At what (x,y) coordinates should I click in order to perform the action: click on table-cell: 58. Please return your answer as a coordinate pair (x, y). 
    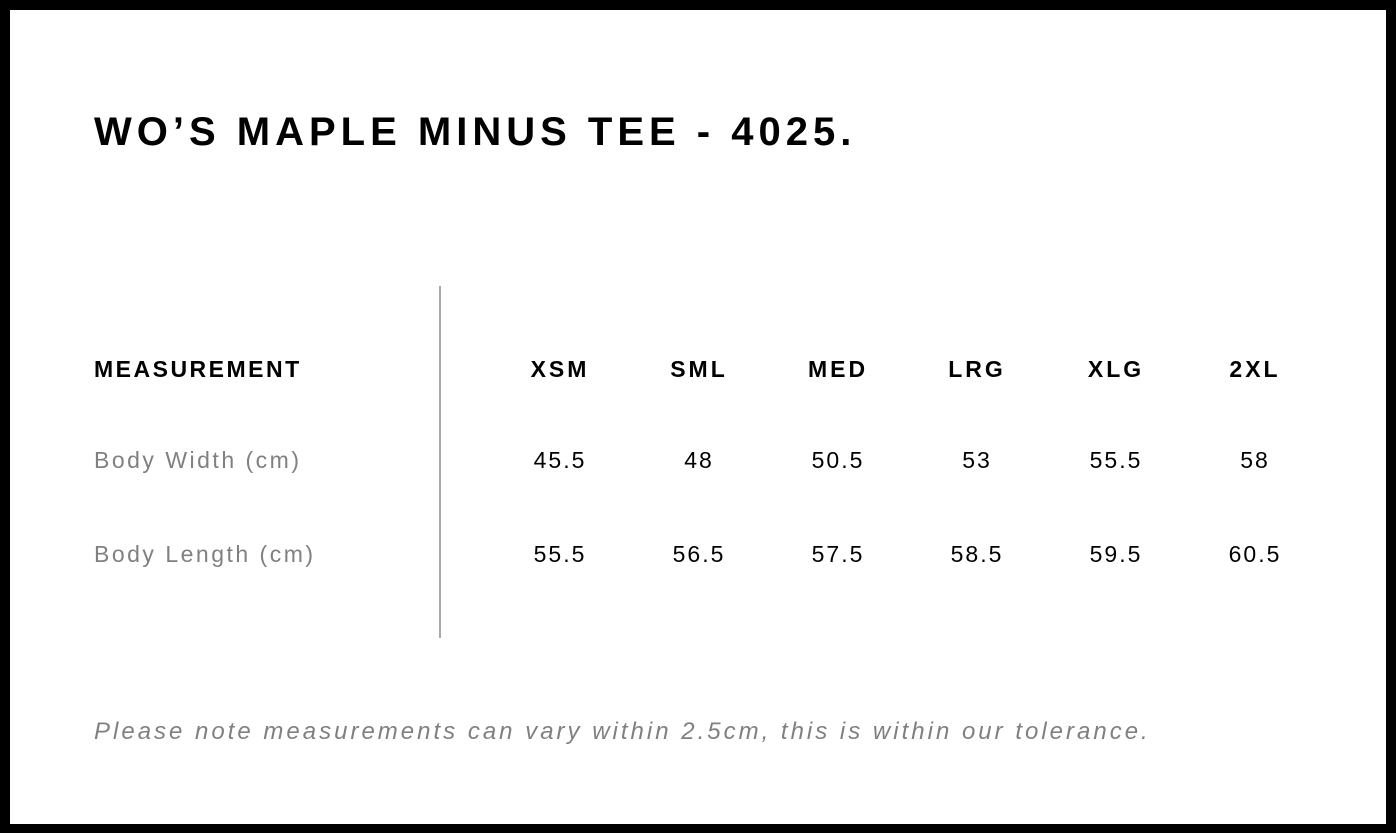
    Looking at the image, I should click on (1255, 460).